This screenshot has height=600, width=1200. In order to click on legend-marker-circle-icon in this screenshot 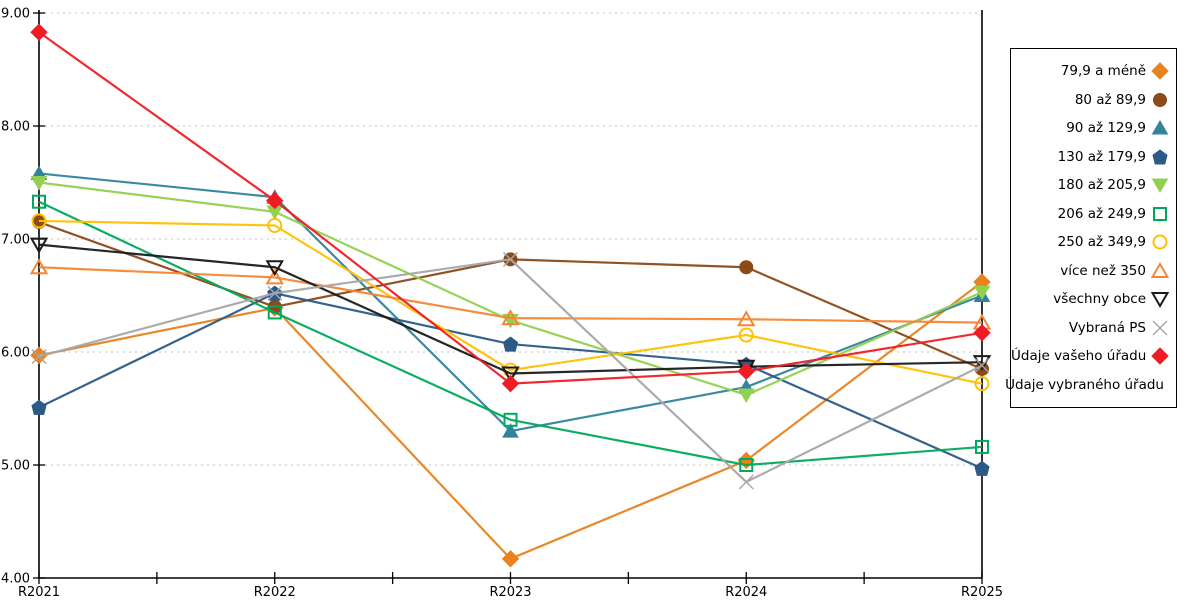, I will do `click(1160, 242)`.